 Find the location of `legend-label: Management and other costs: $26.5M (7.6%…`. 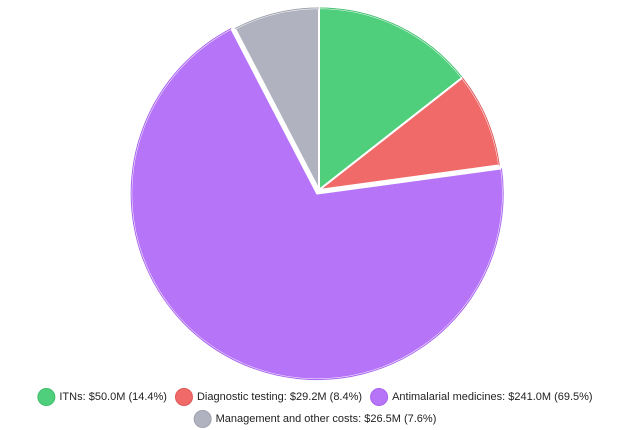

legend-label: Management and other costs: $26.5M (7.6%… is located at coordinates (326, 419).